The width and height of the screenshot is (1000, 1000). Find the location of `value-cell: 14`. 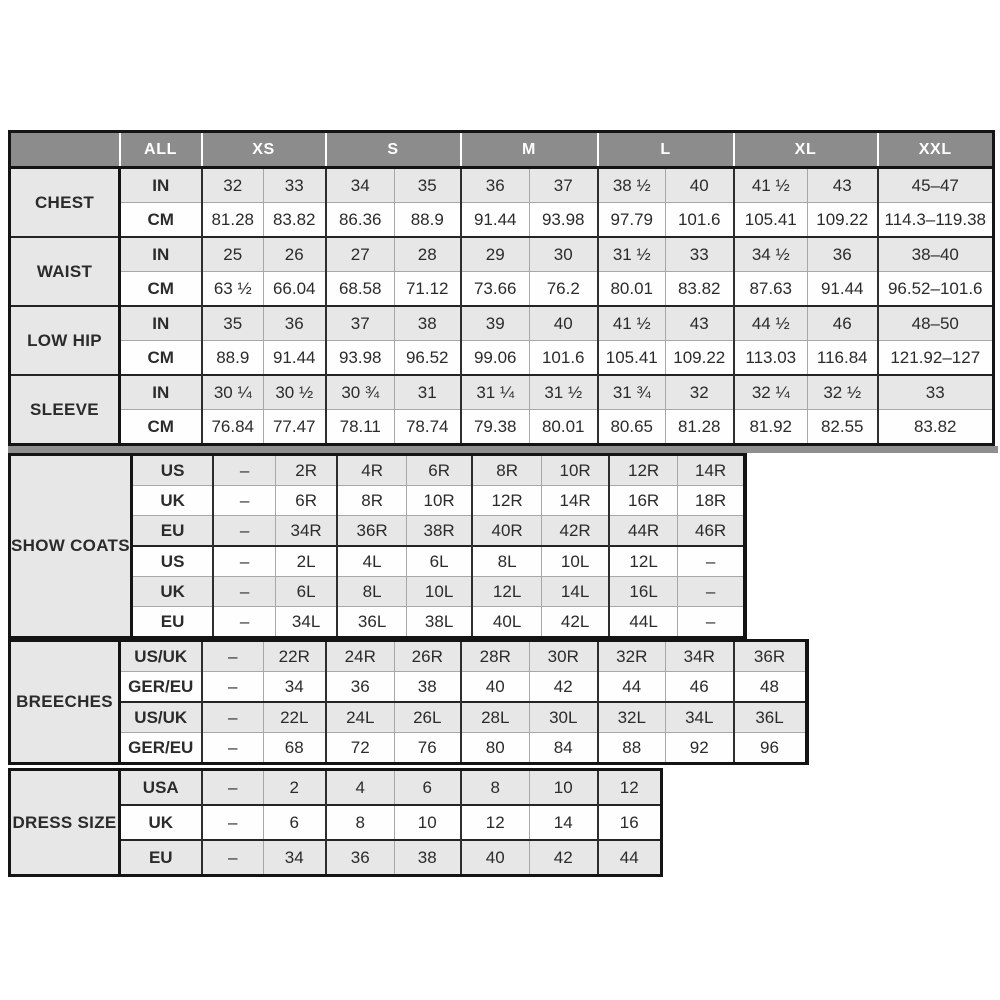

value-cell: 14 is located at coordinates (563, 822).